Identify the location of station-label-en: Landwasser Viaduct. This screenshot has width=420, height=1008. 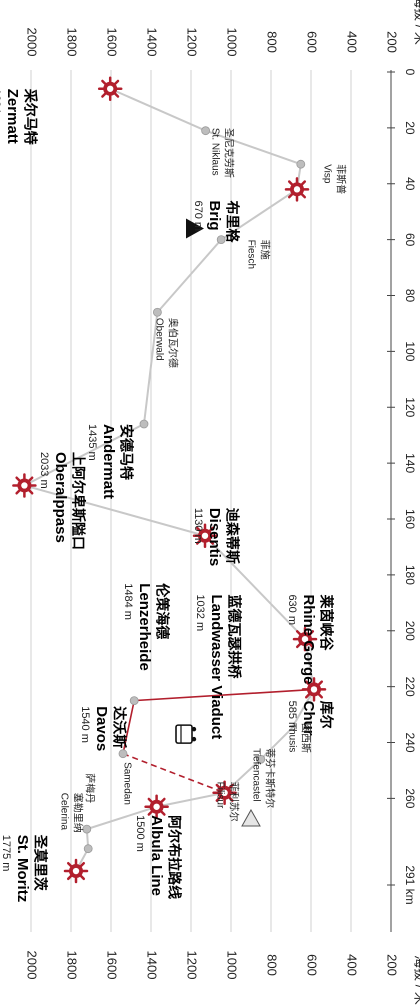
(216, 666).